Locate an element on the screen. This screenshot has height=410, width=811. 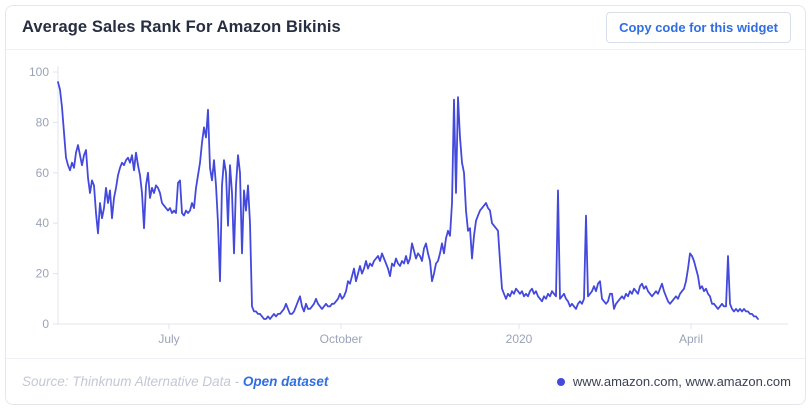
legend-label: www.amazon.com, www.amazon.com is located at coordinates (681, 381).